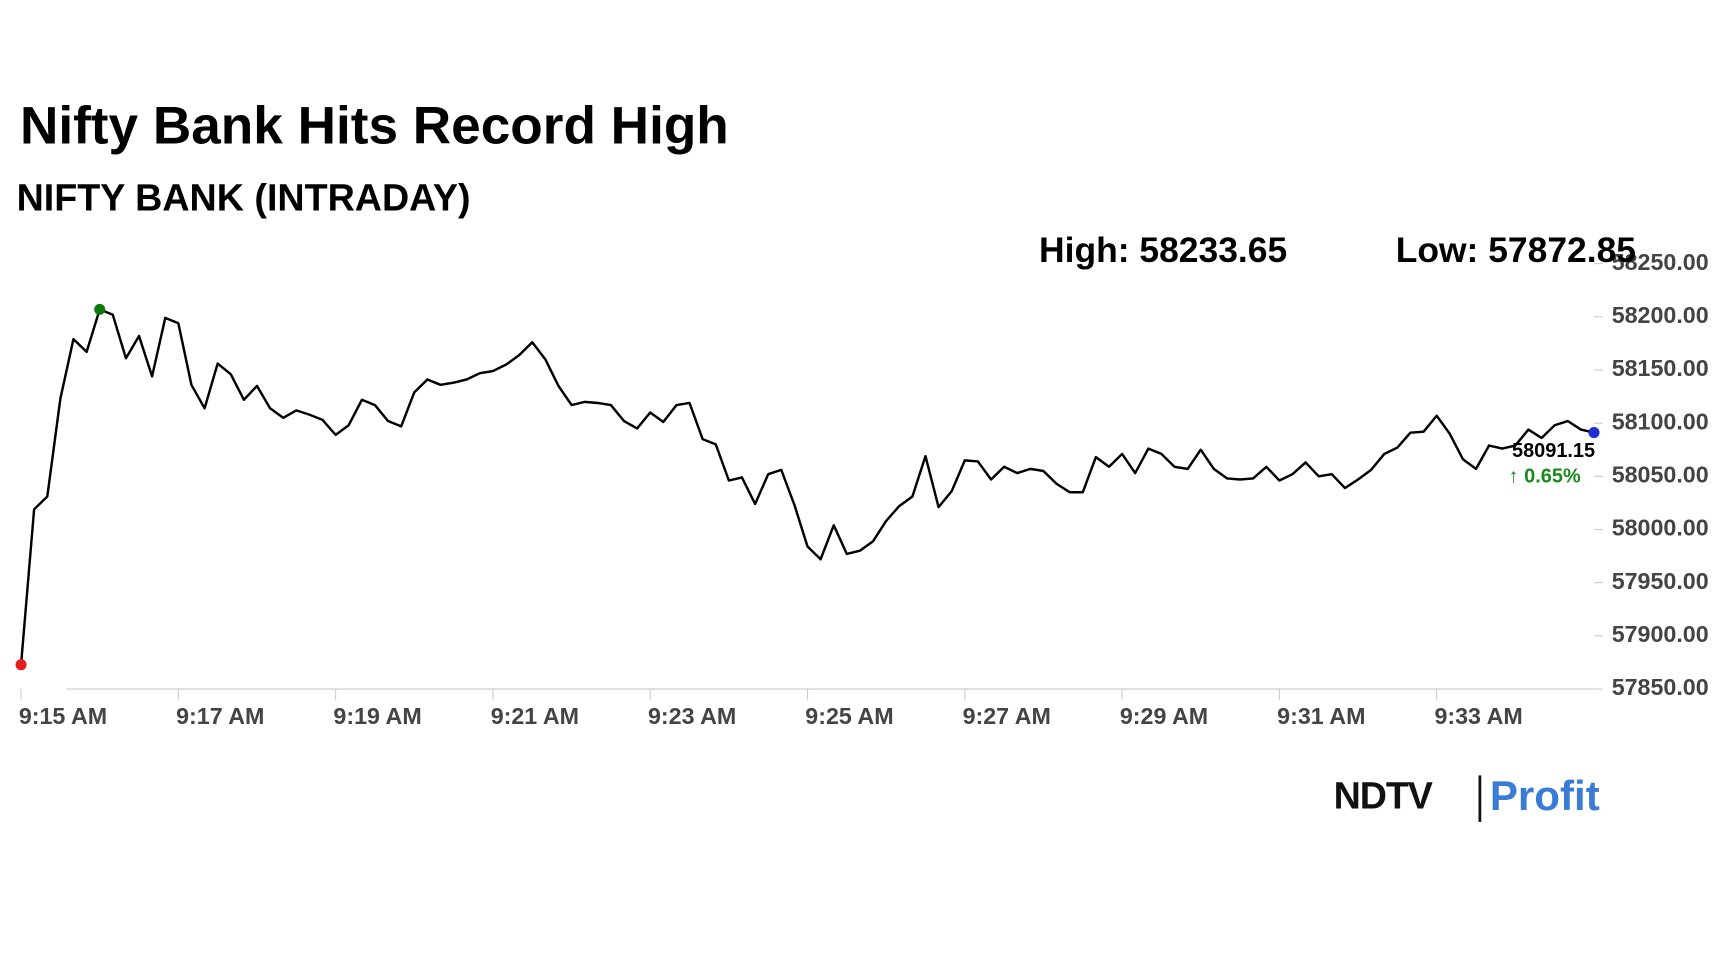 The width and height of the screenshot is (1728, 972). Describe the element at coordinates (1660, 687) in the screenshot. I see `y-tick-label: 57850.00` at that location.